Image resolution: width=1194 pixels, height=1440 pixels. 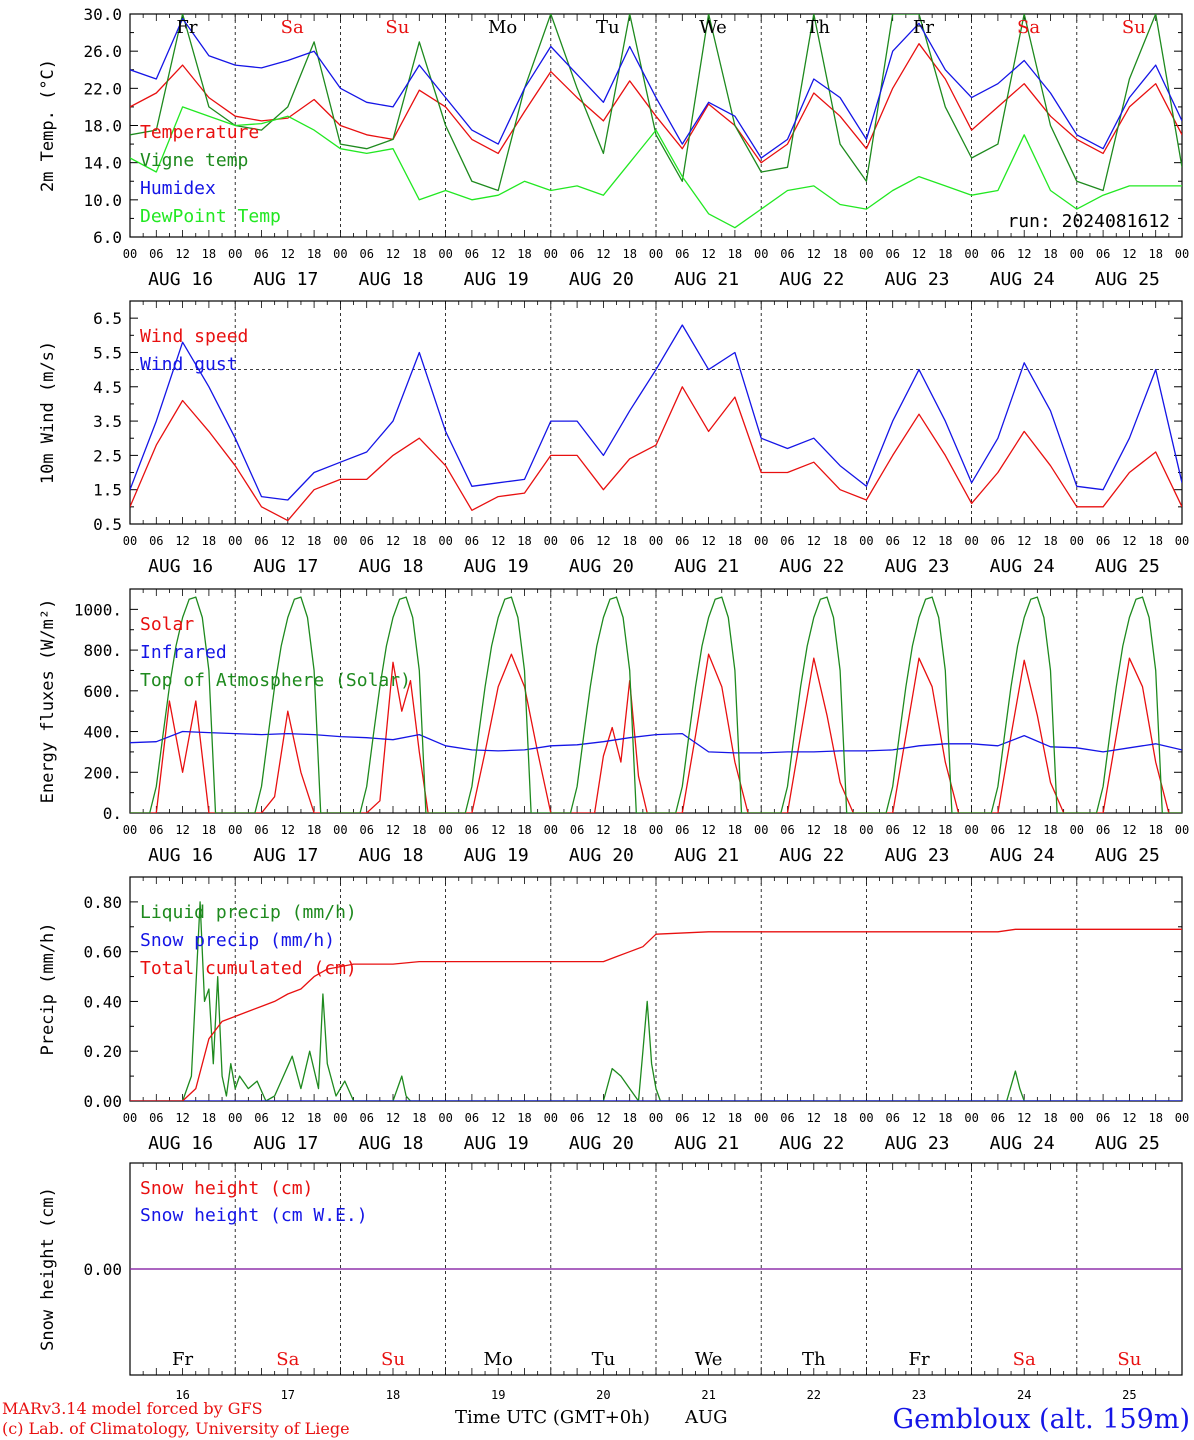 What do you see at coordinates (1022, 855) in the screenshot?
I see `date-label: AUG 24` at bounding box center [1022, 855].